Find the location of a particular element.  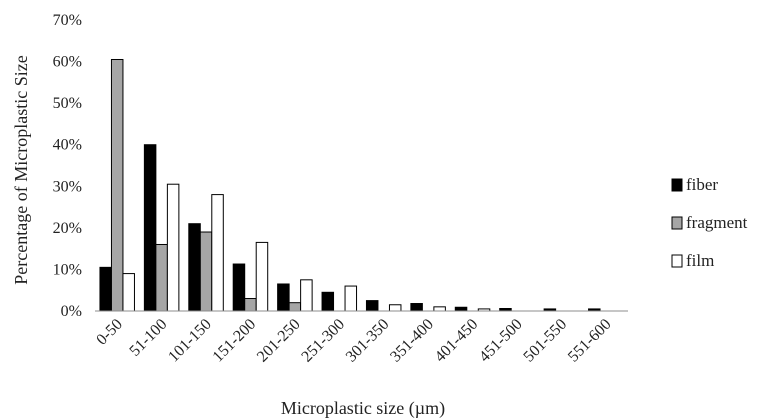

y-tick-label: 40% is located at coordinates (67, 145).